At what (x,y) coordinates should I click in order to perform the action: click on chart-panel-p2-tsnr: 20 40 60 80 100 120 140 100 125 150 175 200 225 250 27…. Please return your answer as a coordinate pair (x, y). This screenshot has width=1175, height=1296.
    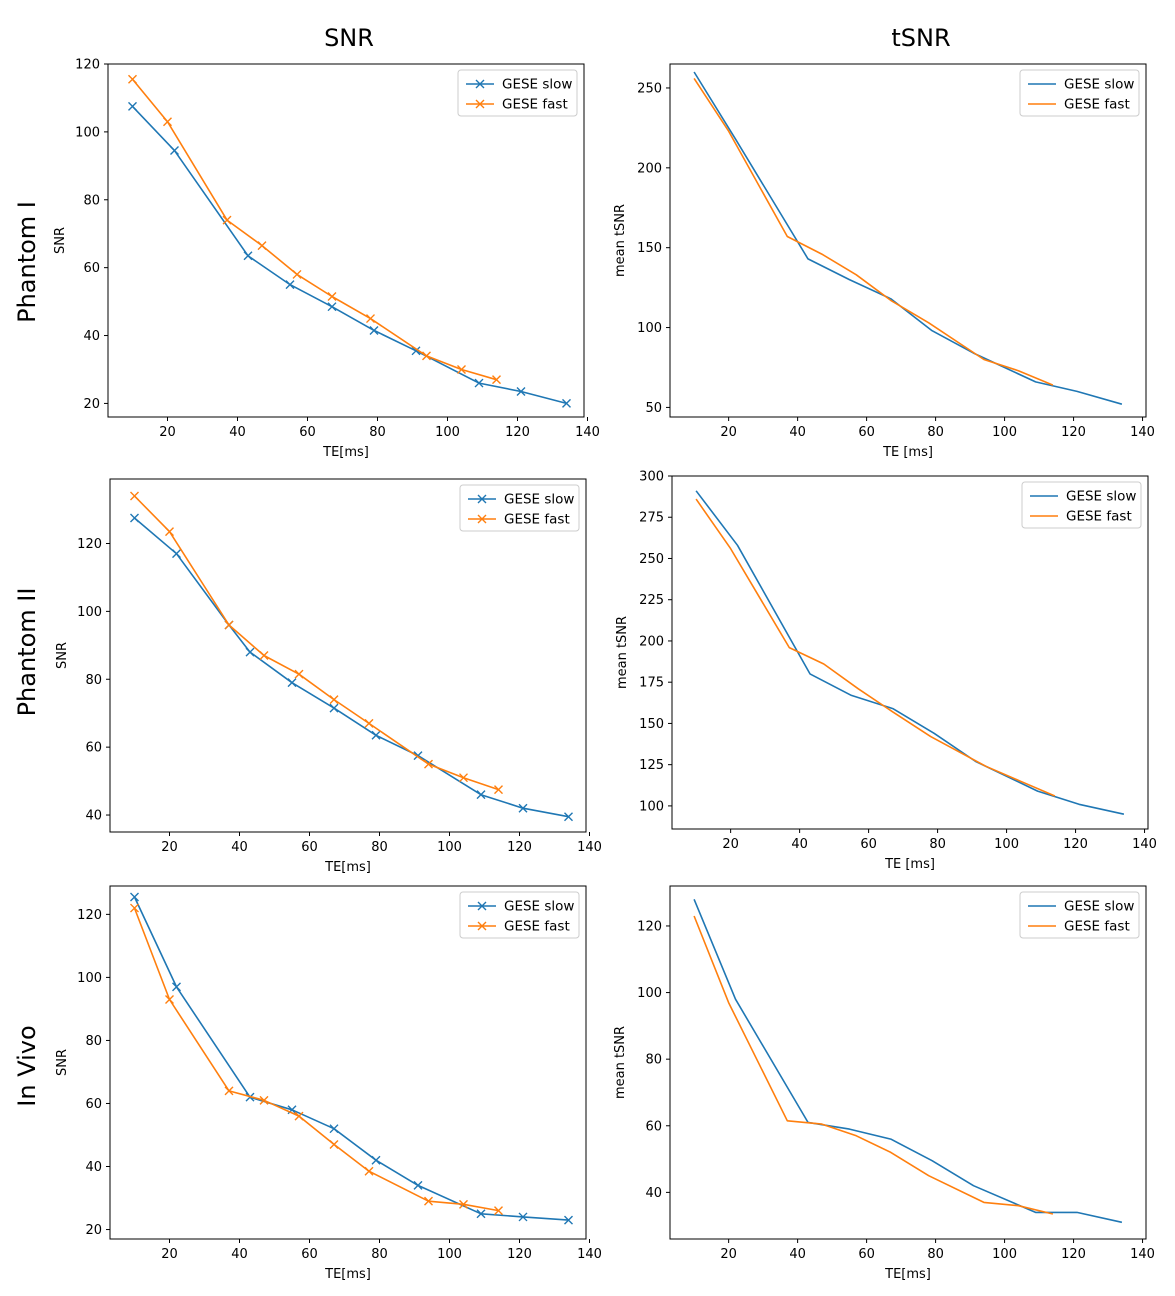
    Looking at the image, I should click on (886, 671).